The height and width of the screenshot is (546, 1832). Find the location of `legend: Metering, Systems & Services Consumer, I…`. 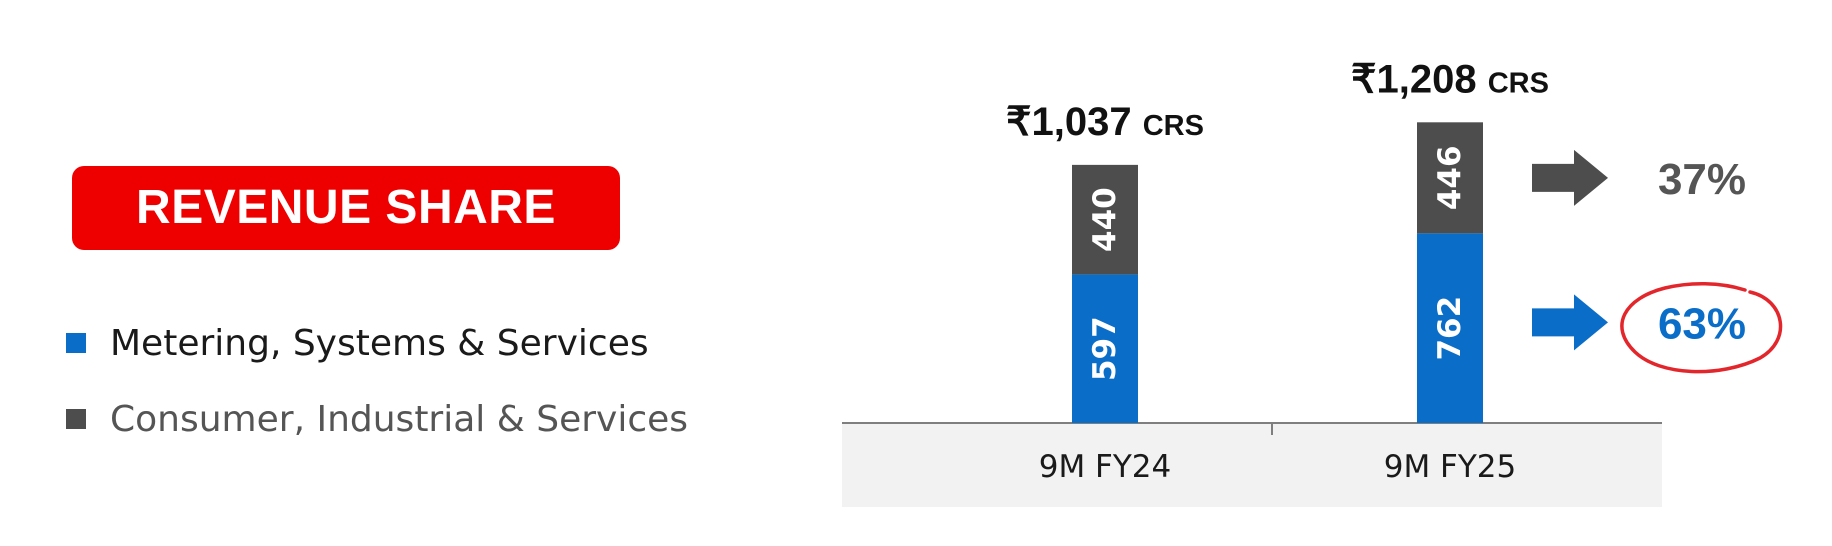

legend: Metering, Systems & Services Consumer, I… is located at coordinates (377, 381).